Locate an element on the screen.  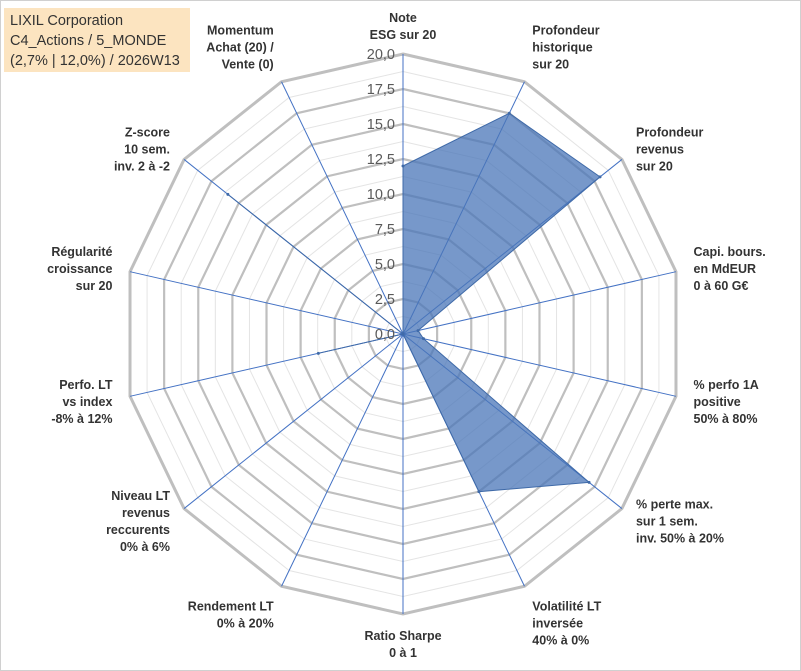
axis-label: Rendement LT 0% à 20% is located at coordinates (231, 614).